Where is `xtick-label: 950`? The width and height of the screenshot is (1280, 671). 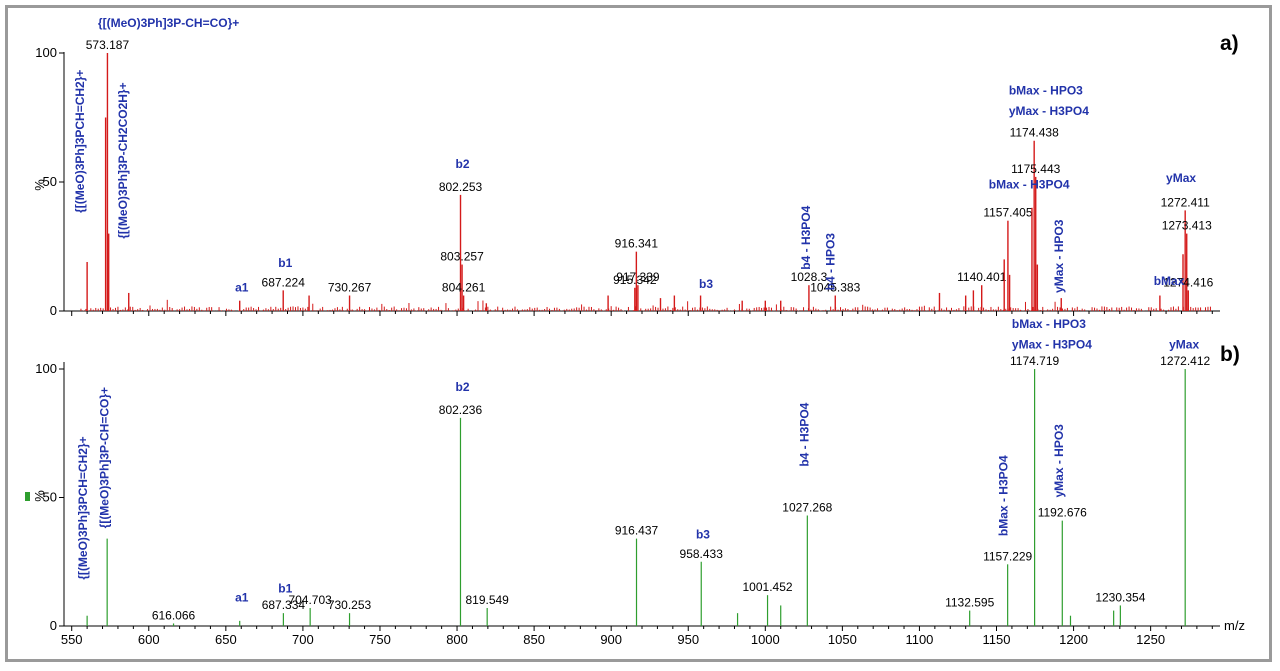 xtick-label: 950 is located at coordinates (688, 639).